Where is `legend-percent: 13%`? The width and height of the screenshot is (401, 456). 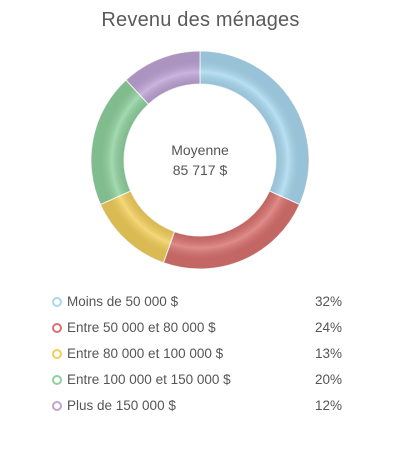 legend-percent: 13% is located at coordinates (328, 353).